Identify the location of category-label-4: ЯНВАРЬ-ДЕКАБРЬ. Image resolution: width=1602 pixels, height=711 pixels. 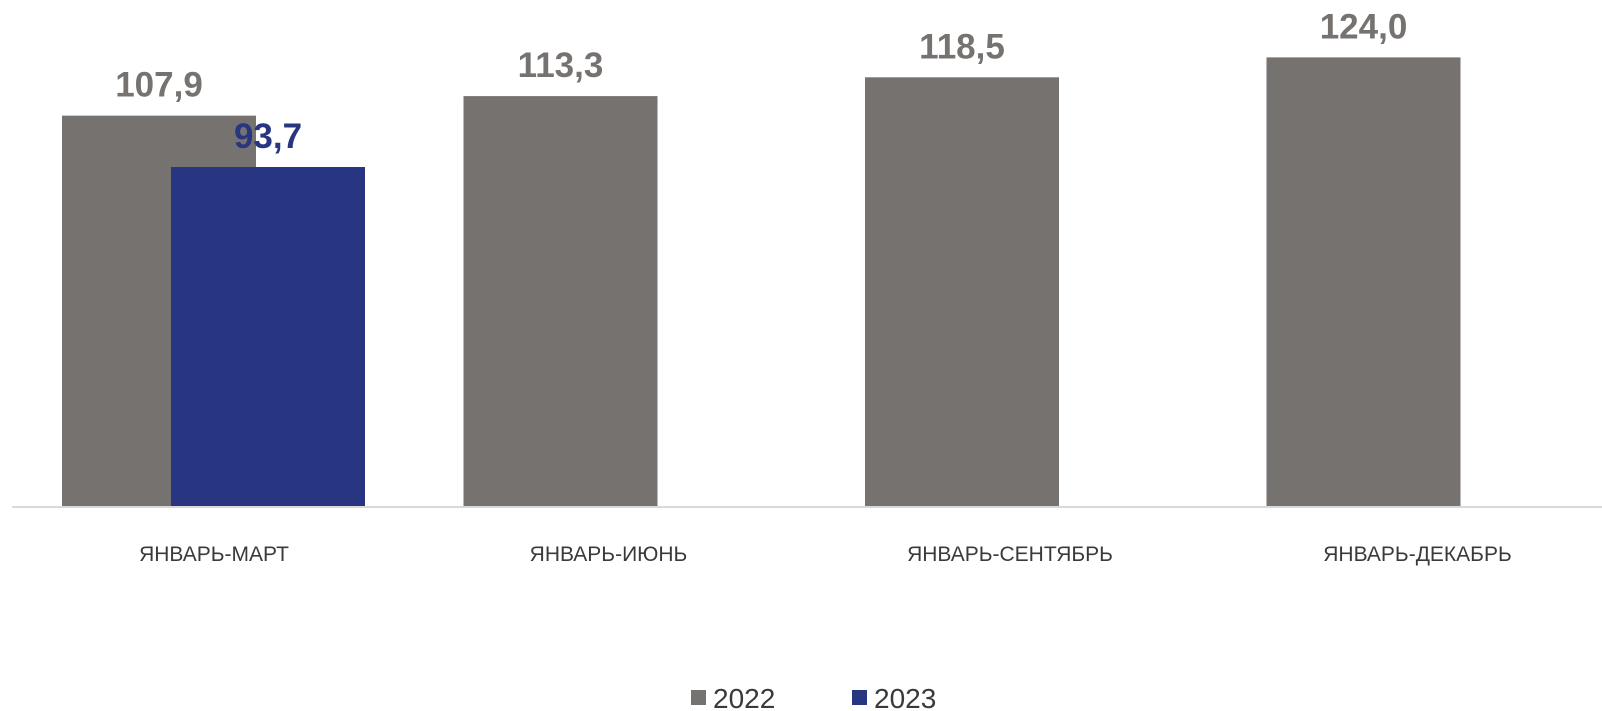
(1417, 554).